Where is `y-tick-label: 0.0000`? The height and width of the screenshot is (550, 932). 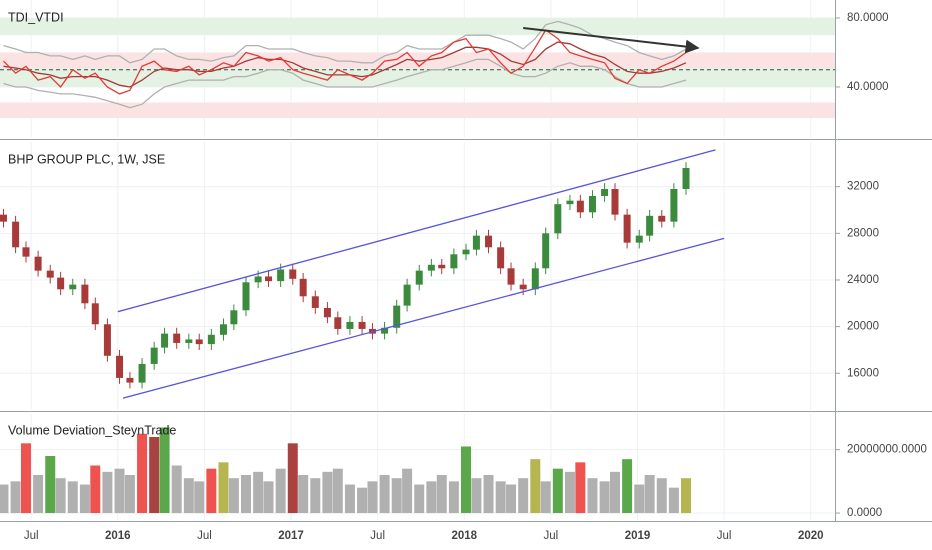
y-tick-label: 0.0000 is located at coordinates (864, 513).